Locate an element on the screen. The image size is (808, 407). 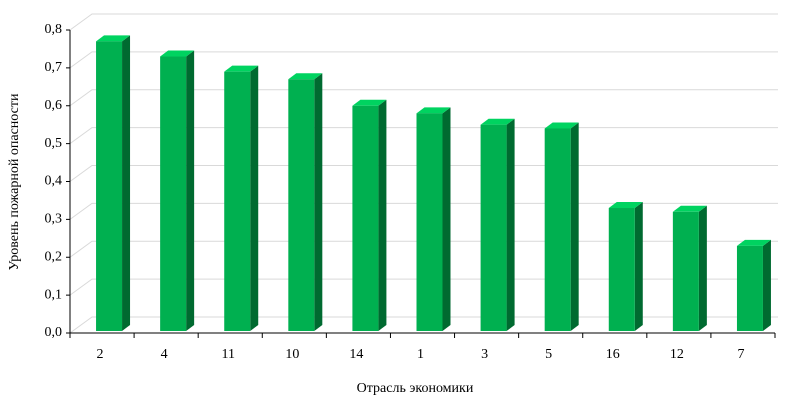
y-tick-label: 0,2 is located at coordinates (54, 256).